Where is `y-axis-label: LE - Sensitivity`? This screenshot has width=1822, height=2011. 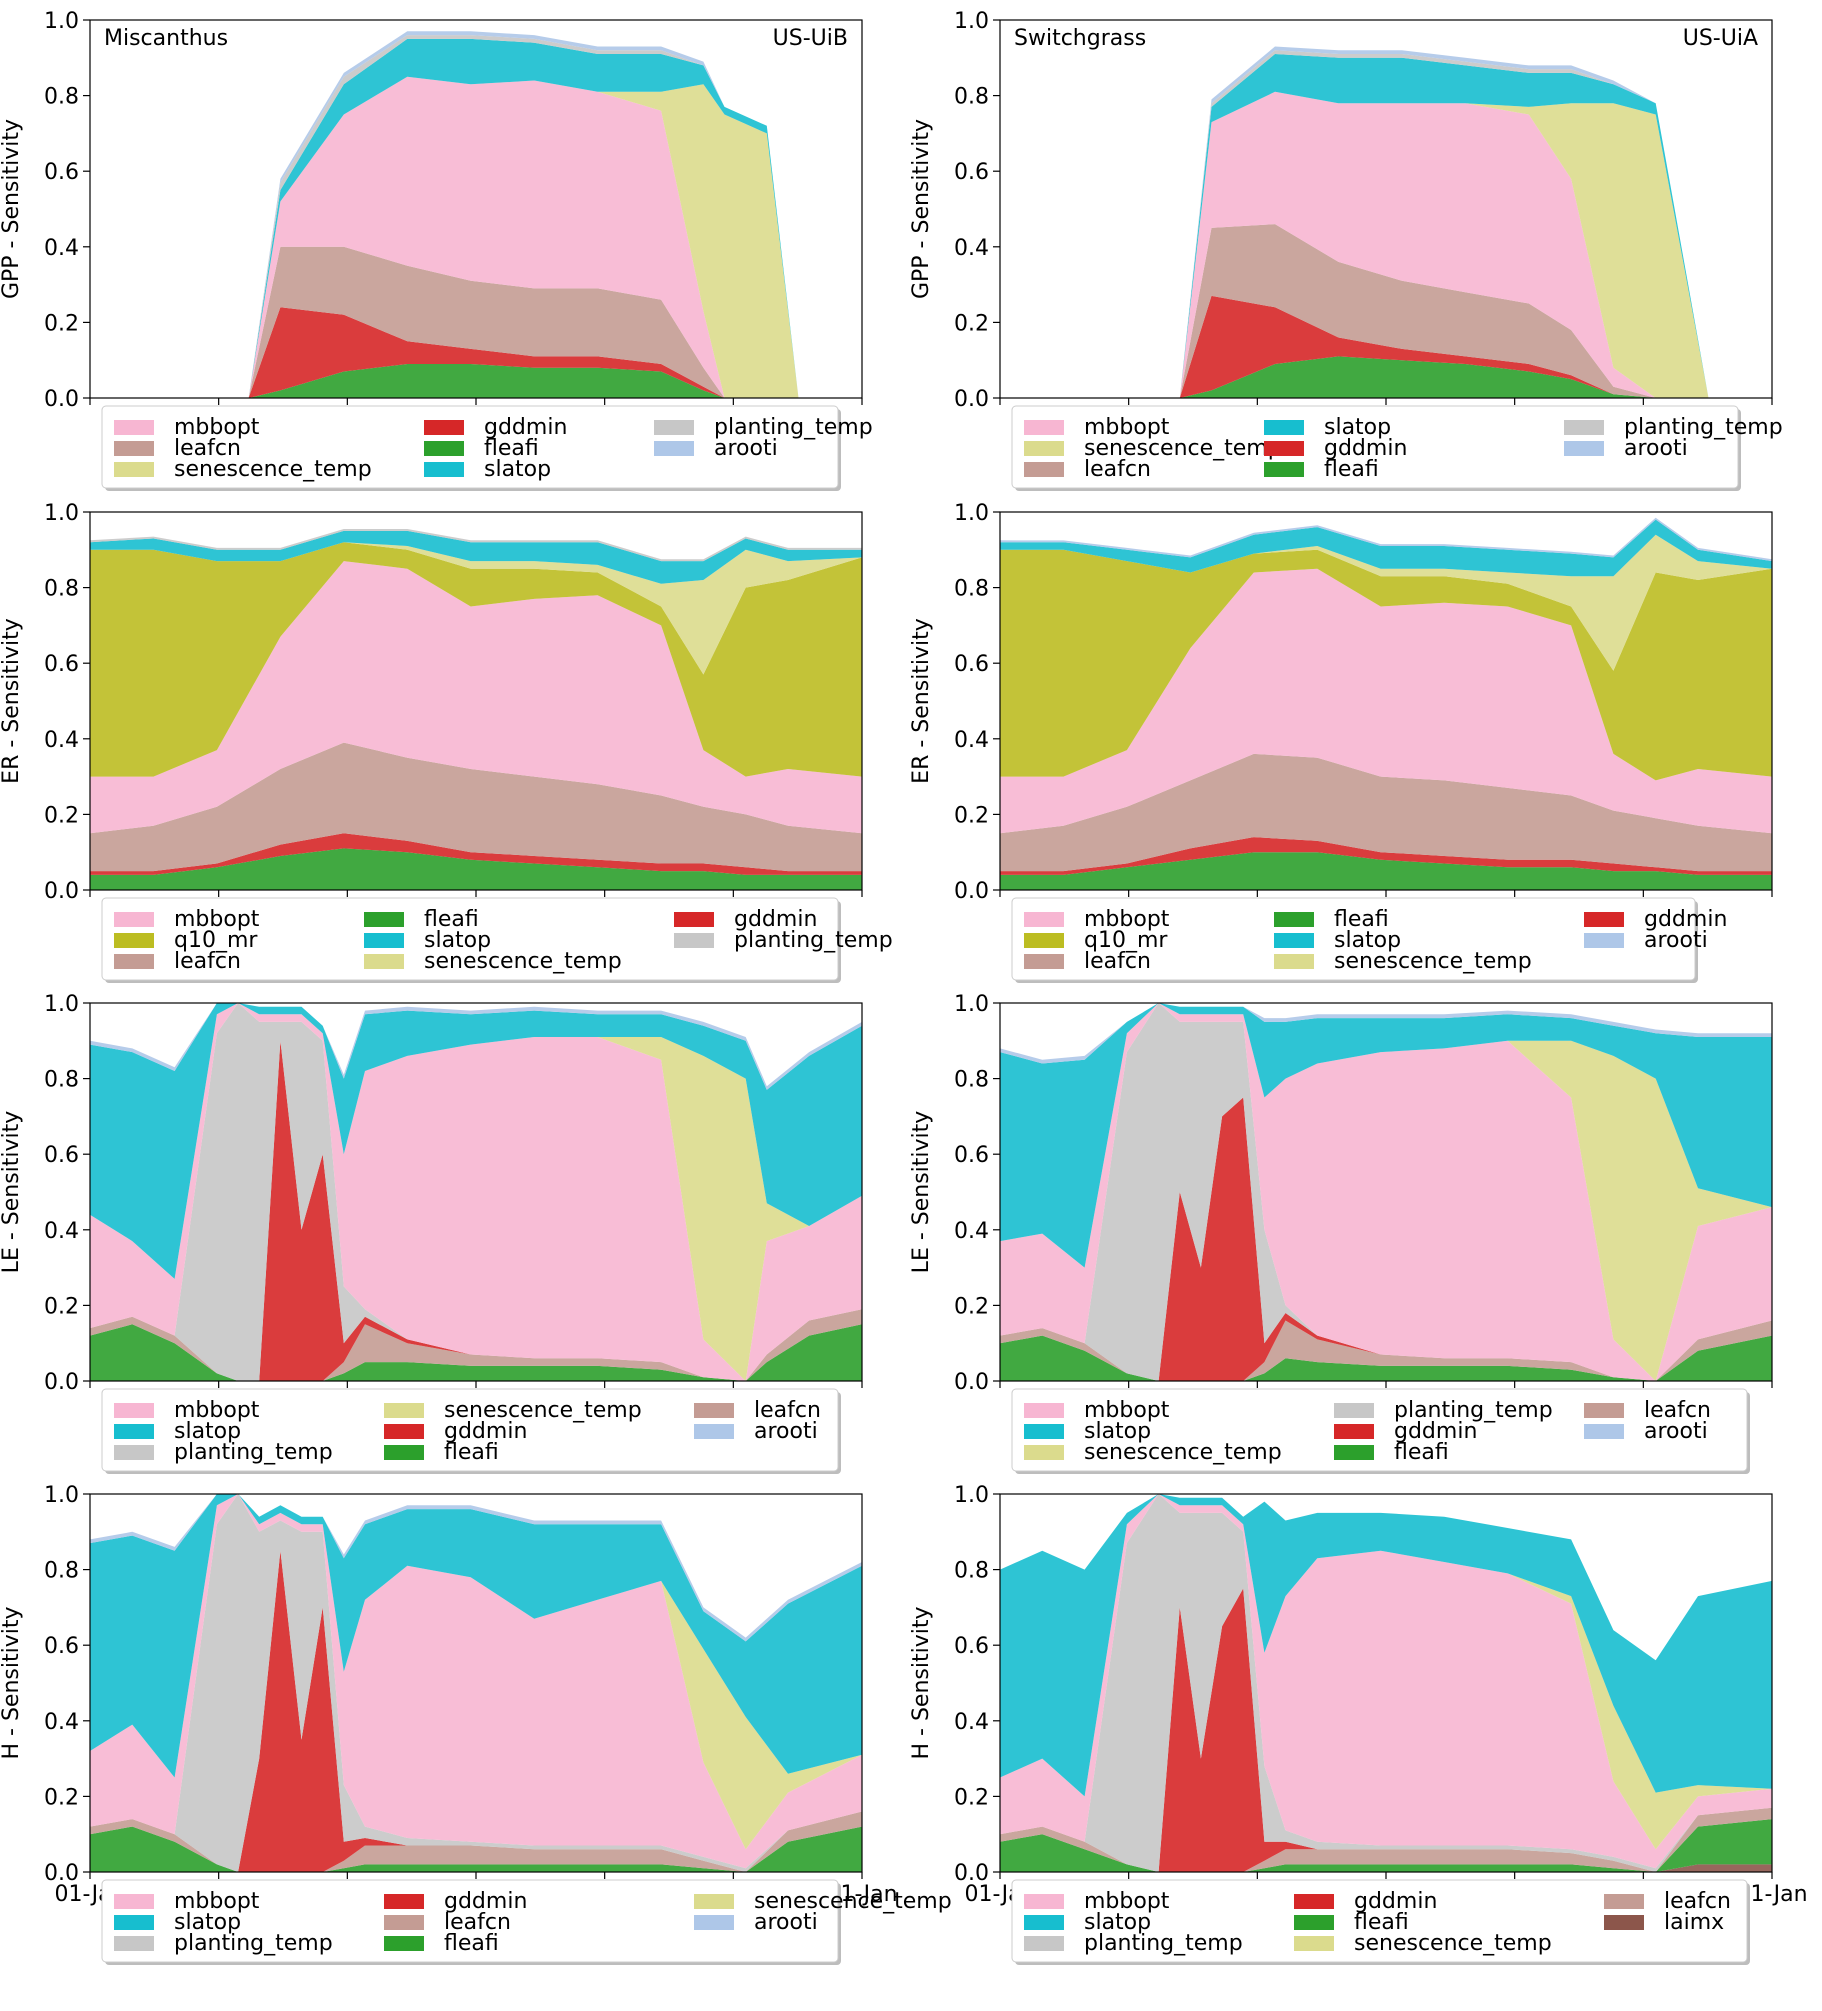
y-axis-label: LE - Sensitivity is located at coordinates (921, 1192).